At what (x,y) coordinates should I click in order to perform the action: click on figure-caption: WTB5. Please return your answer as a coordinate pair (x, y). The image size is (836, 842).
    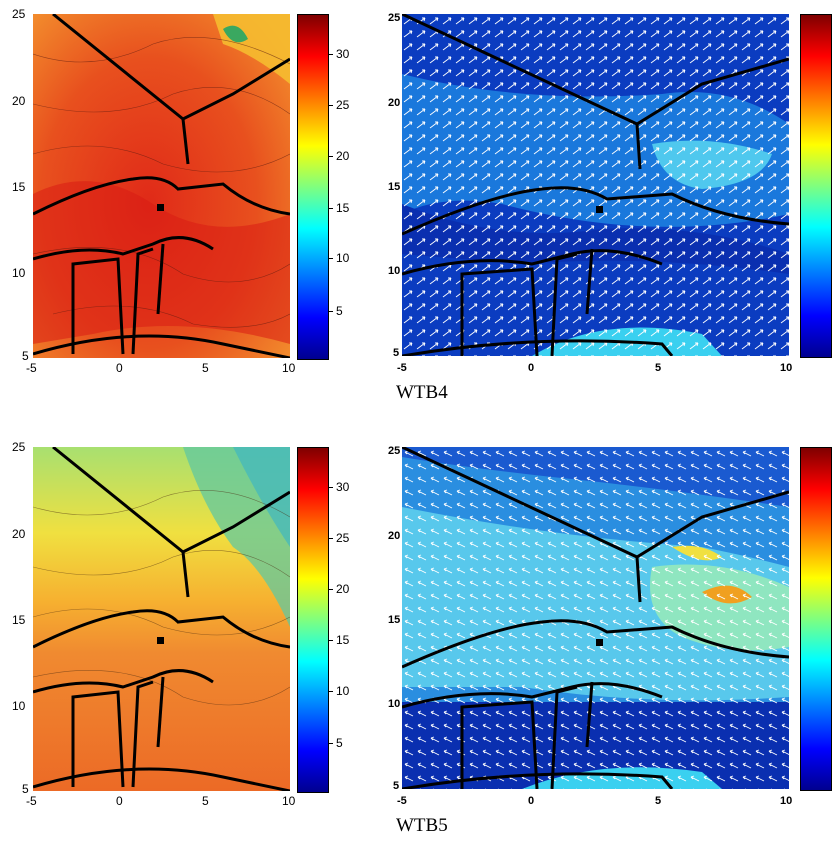
    Looking at the image, I should click on (422, 825).